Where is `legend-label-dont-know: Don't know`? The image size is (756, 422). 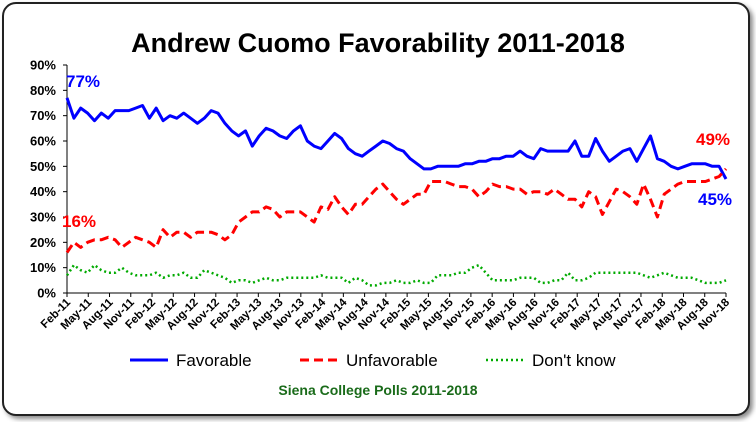 legend-label-dont-know: Don't know is located at coordinates (574, 360).